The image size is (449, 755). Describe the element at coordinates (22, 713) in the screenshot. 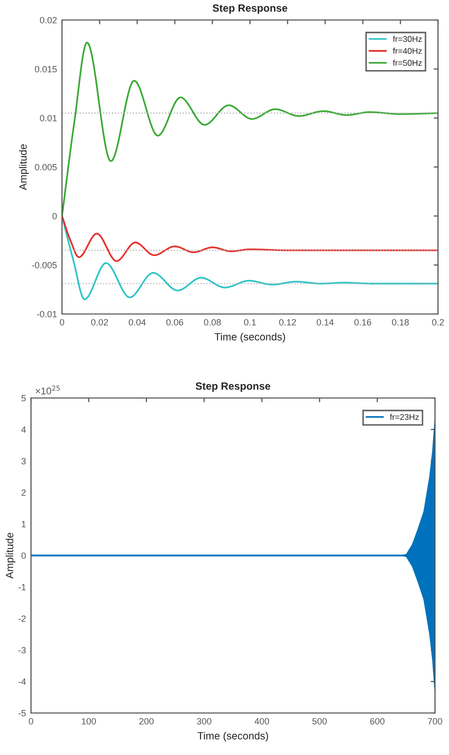

I see `y-tick-label: -5` at that location.